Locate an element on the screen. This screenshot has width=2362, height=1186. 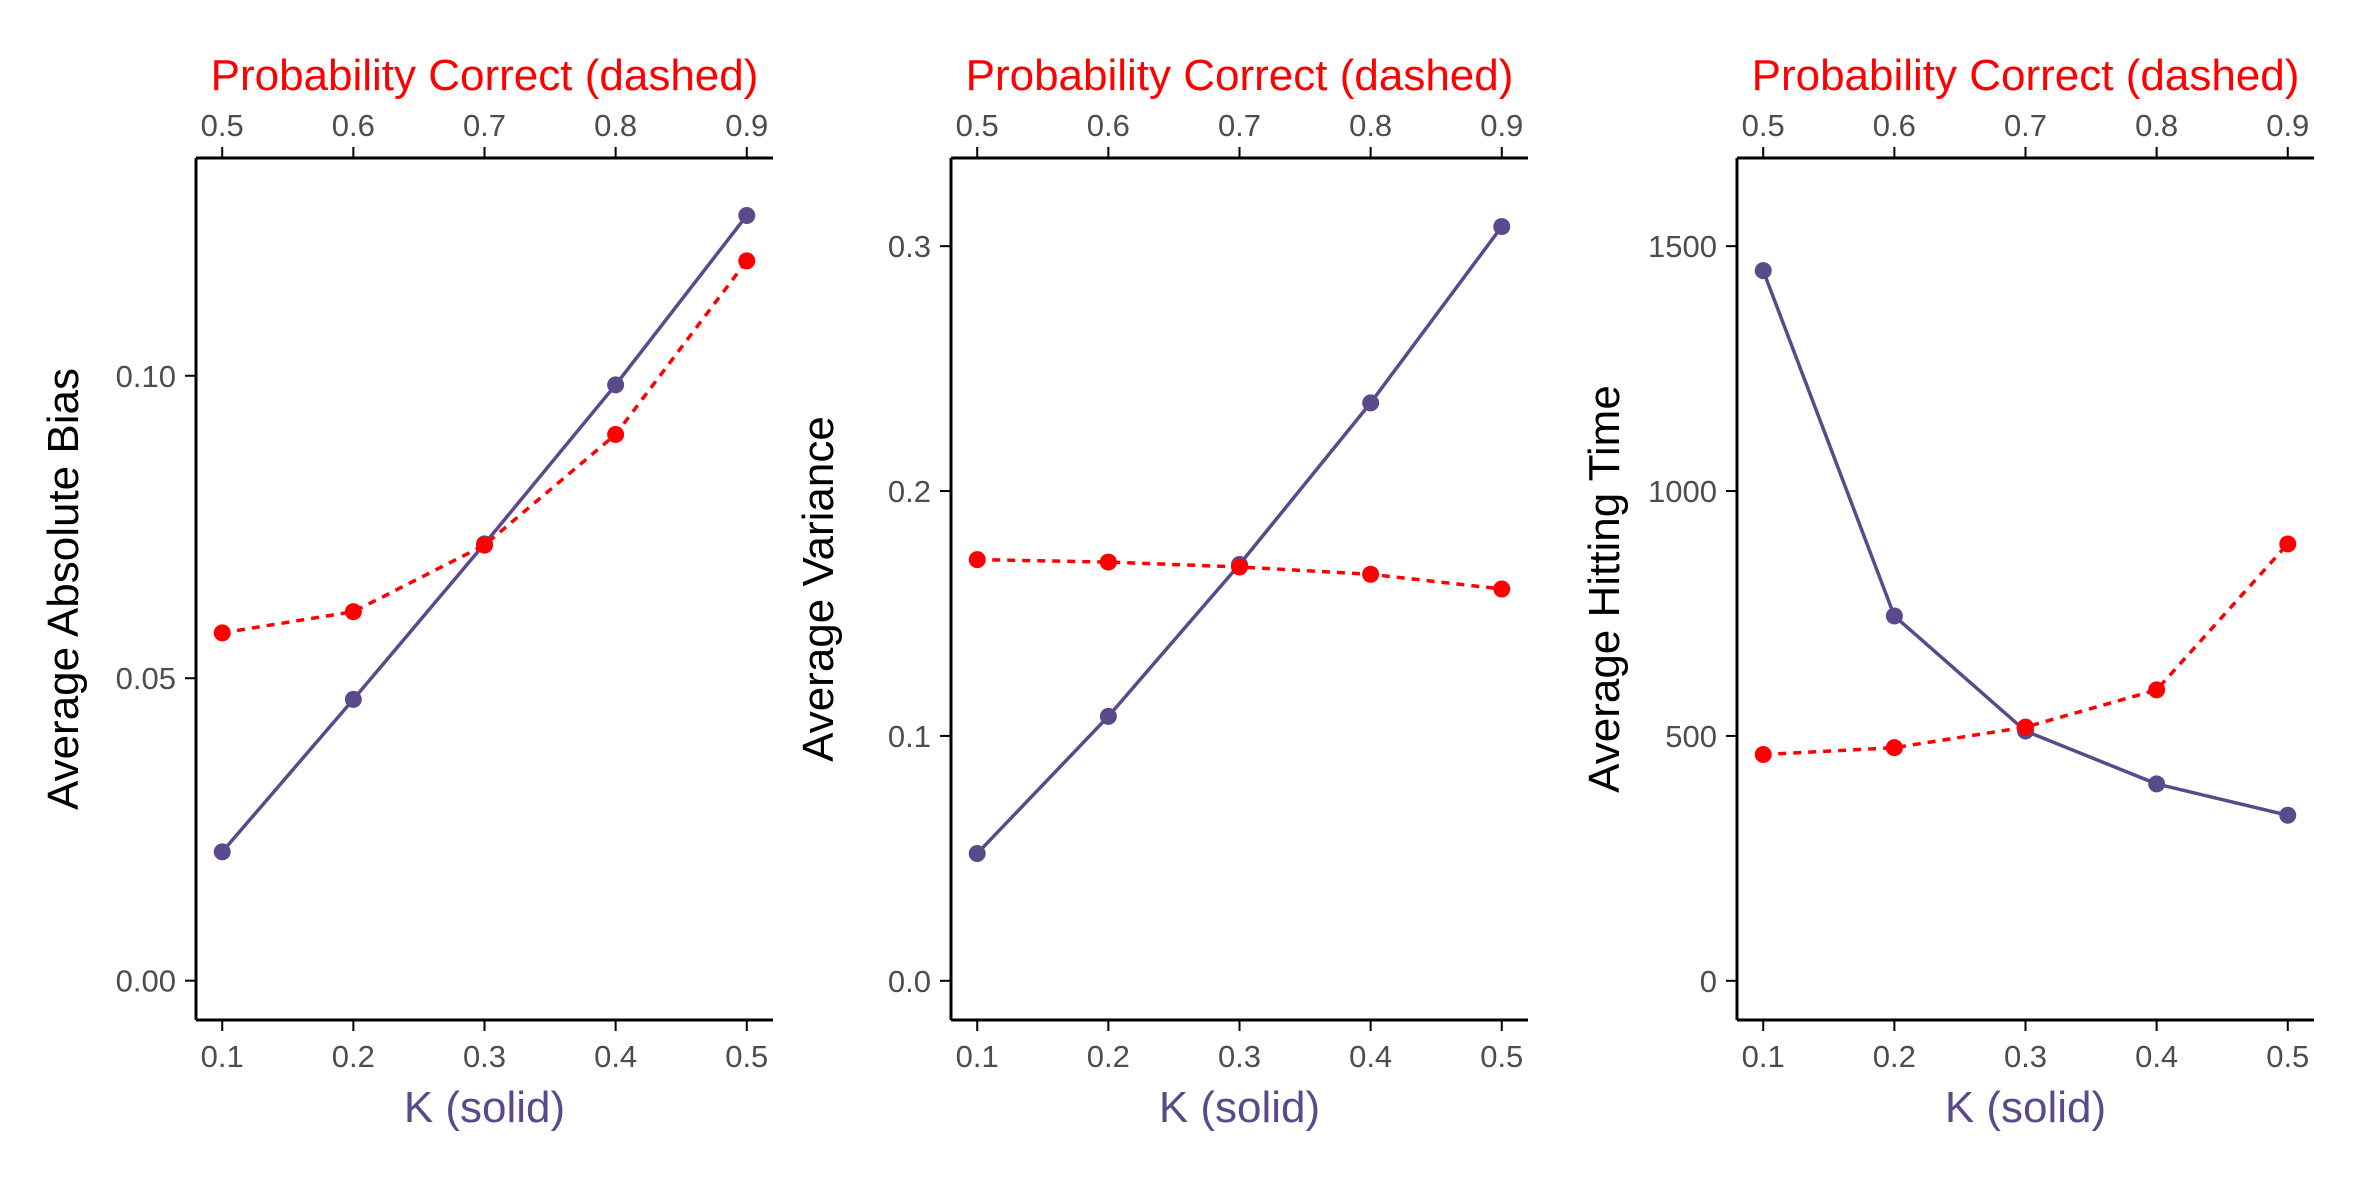
y-tick-label: 0.00 is located at coordinates (146, 981).